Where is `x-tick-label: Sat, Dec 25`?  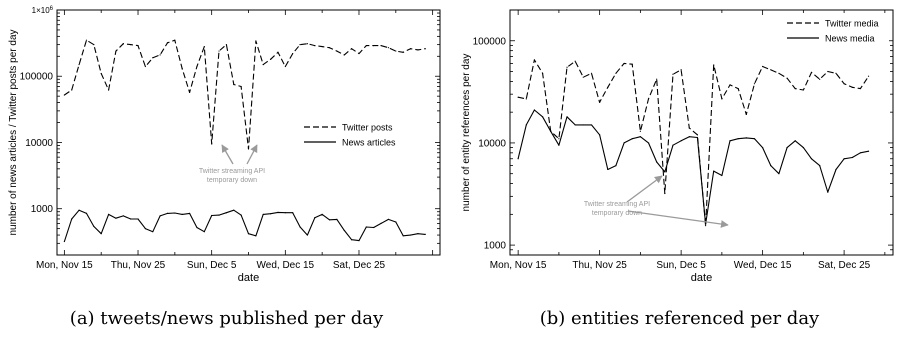
x-tick-label: Sat, Dec 25 is located at coordinates (359, 265).